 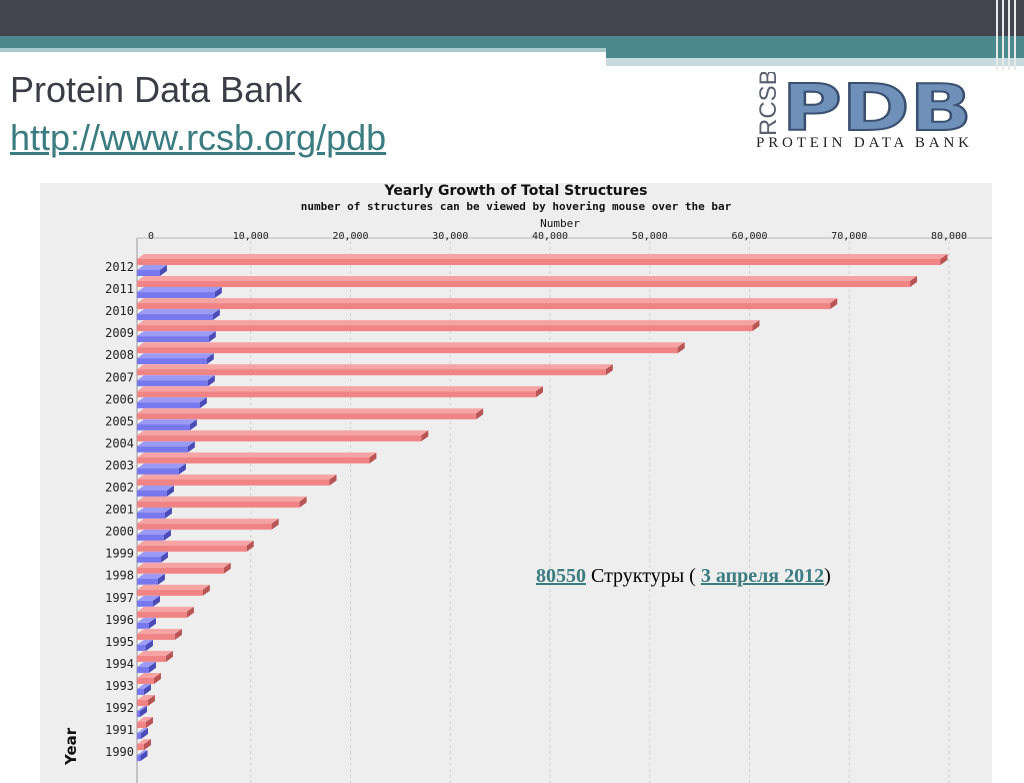 What do you see at coordinates (864, 111) in the screenshot?
I see `rcsb-pdb-logo: RCSB PDB PROTEIN DATA BANK` at bounding box center [864, 111].